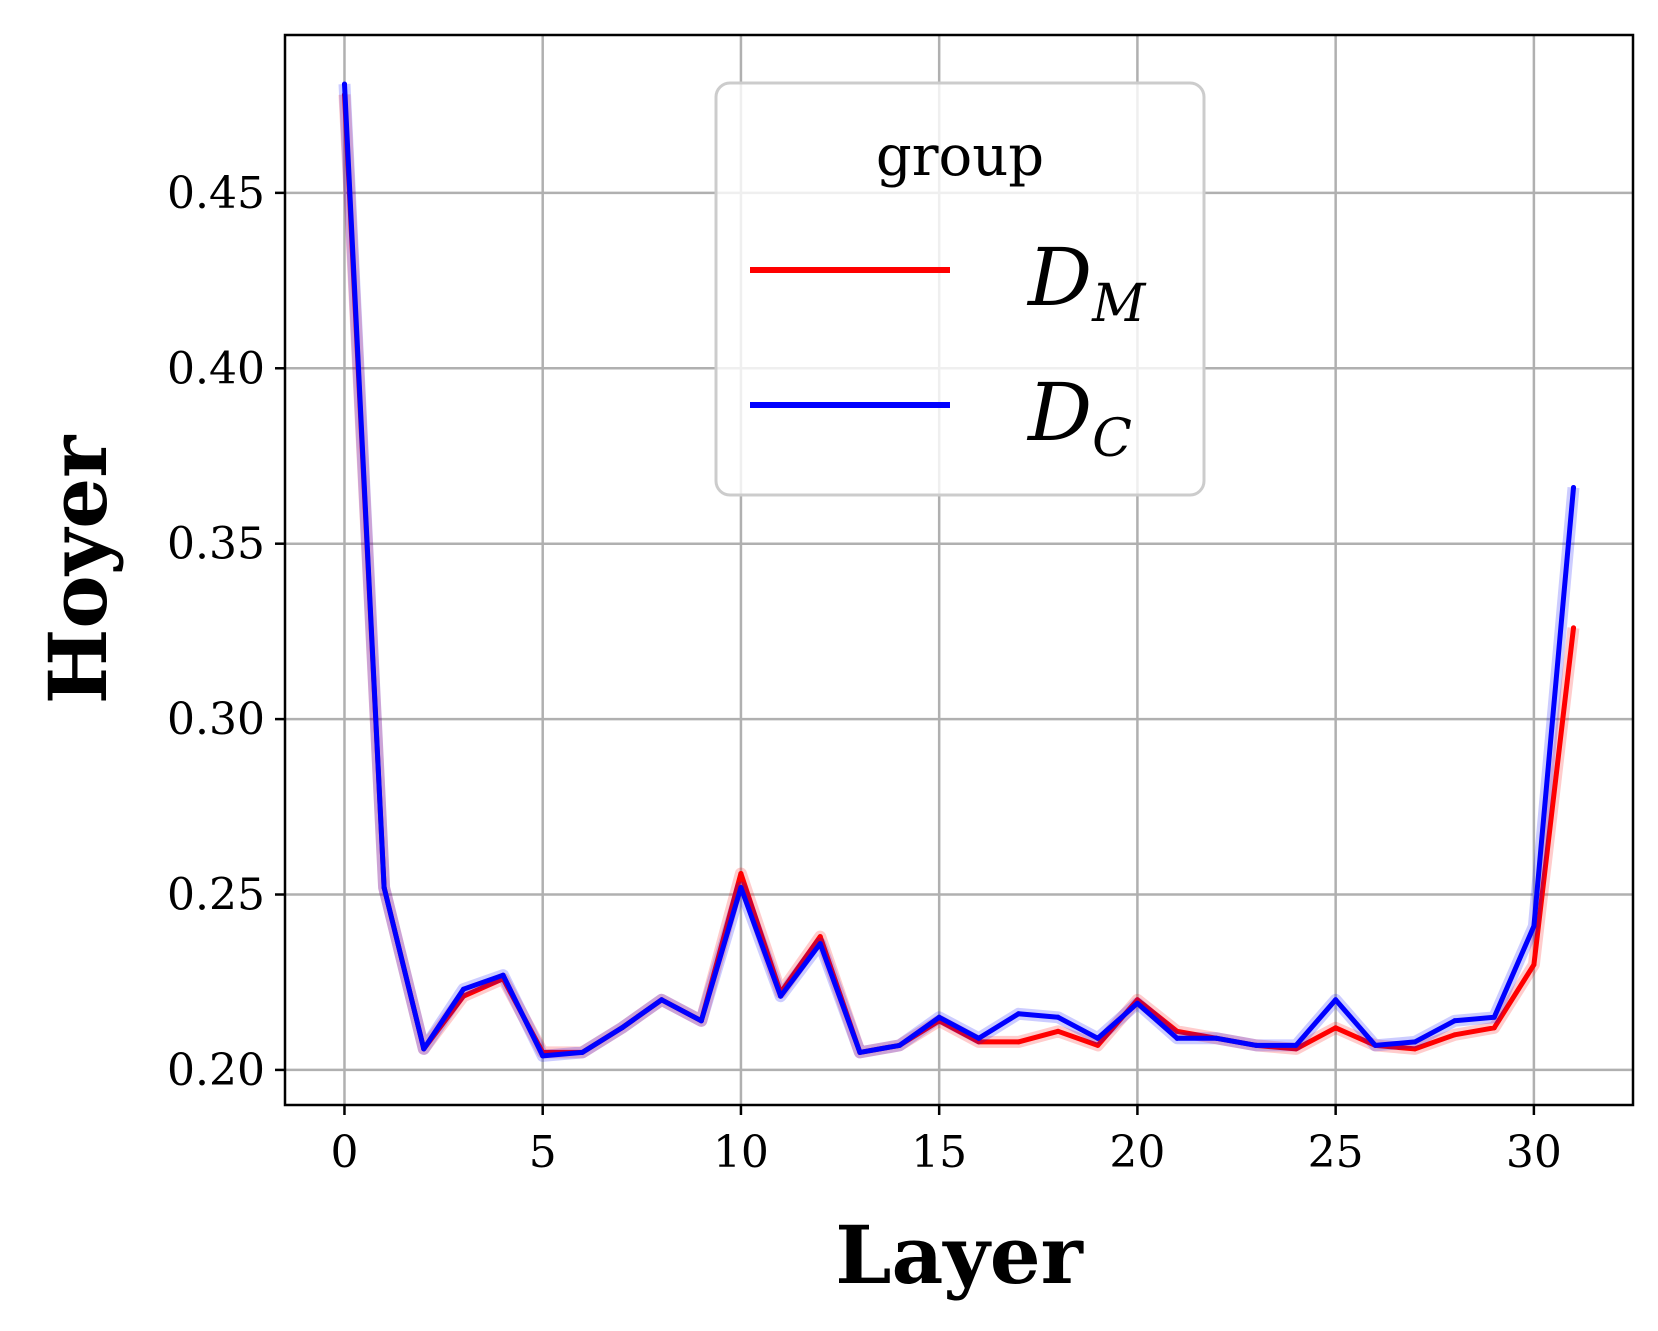  Describe the element at coordinates (1137, 1152) in the screenshot. I see `x-tick-label: 20` at that location.